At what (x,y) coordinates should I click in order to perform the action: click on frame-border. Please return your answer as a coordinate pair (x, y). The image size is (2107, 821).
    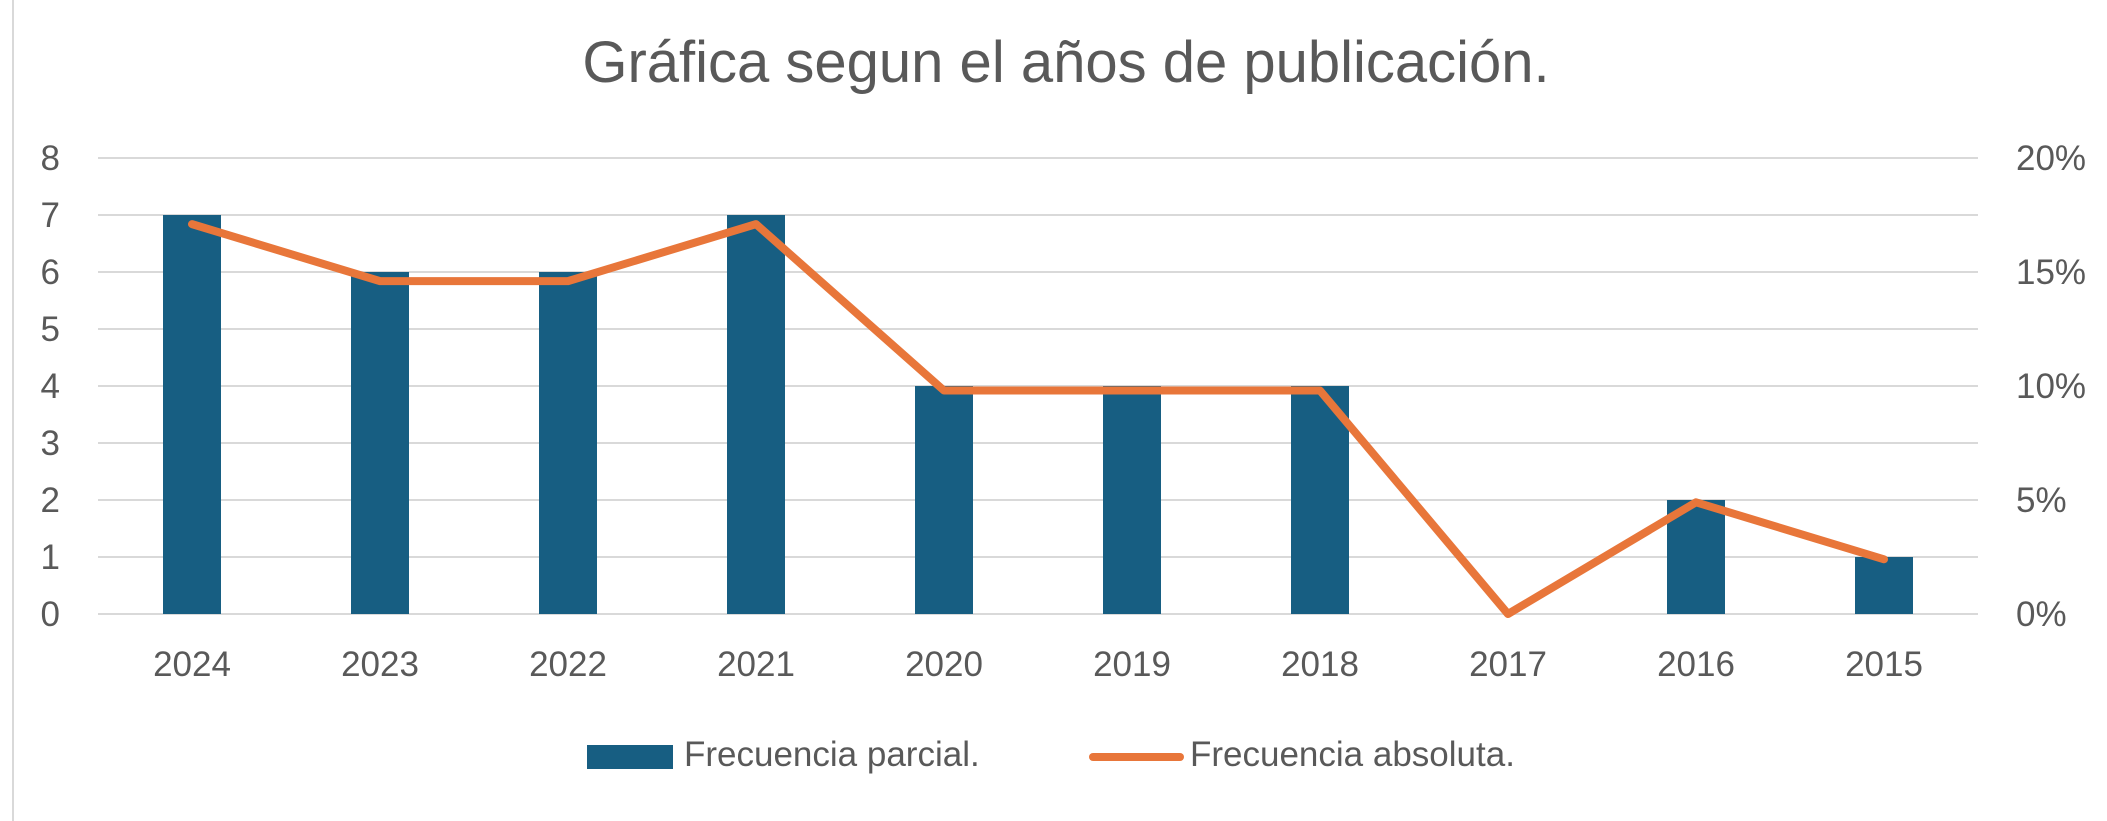
    Looking at the image, I should click on (13, 410).